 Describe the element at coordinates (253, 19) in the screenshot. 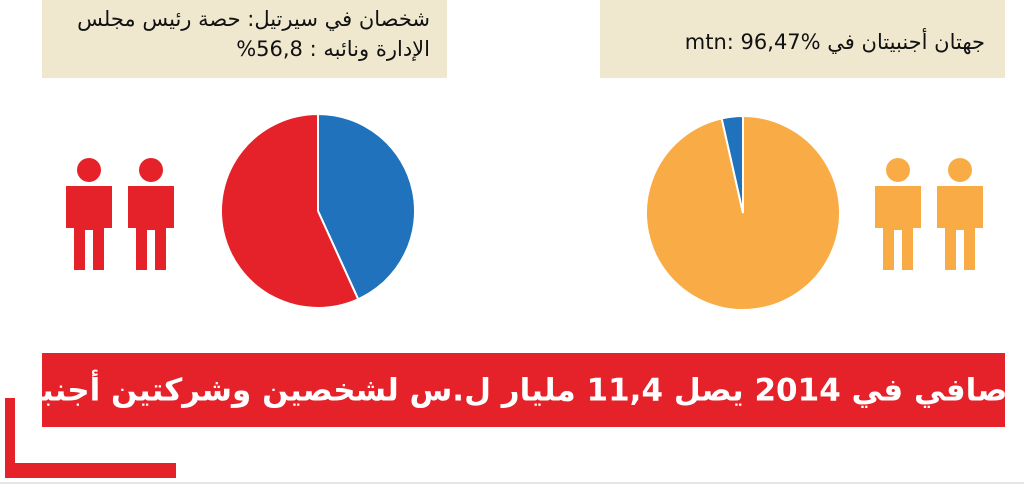

I see `caption: شخصان في سيرتيل: حصة رئيس مجلس` at that location.